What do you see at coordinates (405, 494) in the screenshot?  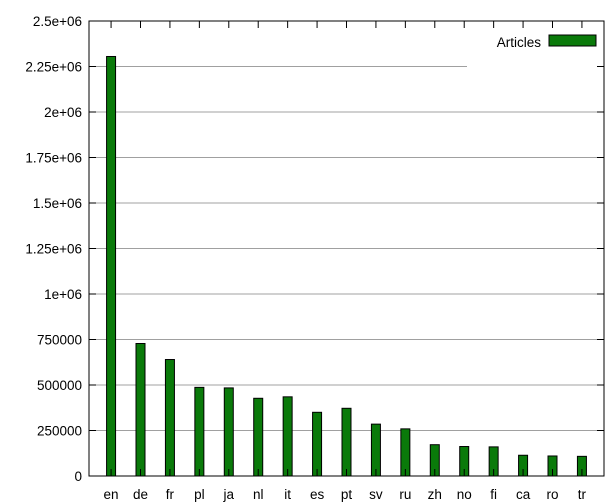 I see `x-tick-label: ru` at bounding box center [405, 494].